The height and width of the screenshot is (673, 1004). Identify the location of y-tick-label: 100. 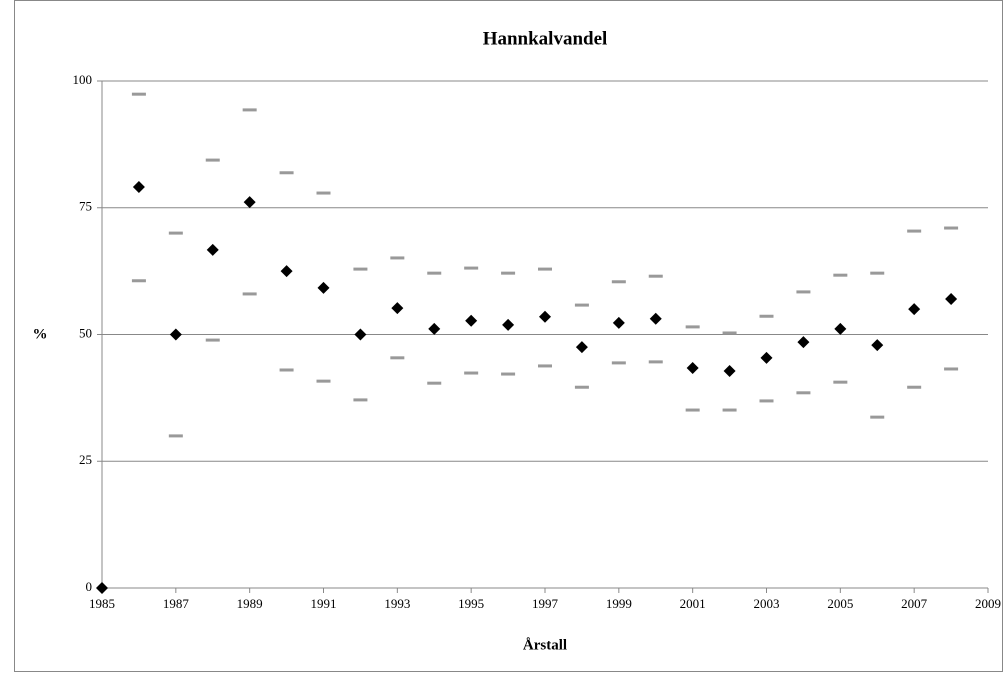
(83, 79).